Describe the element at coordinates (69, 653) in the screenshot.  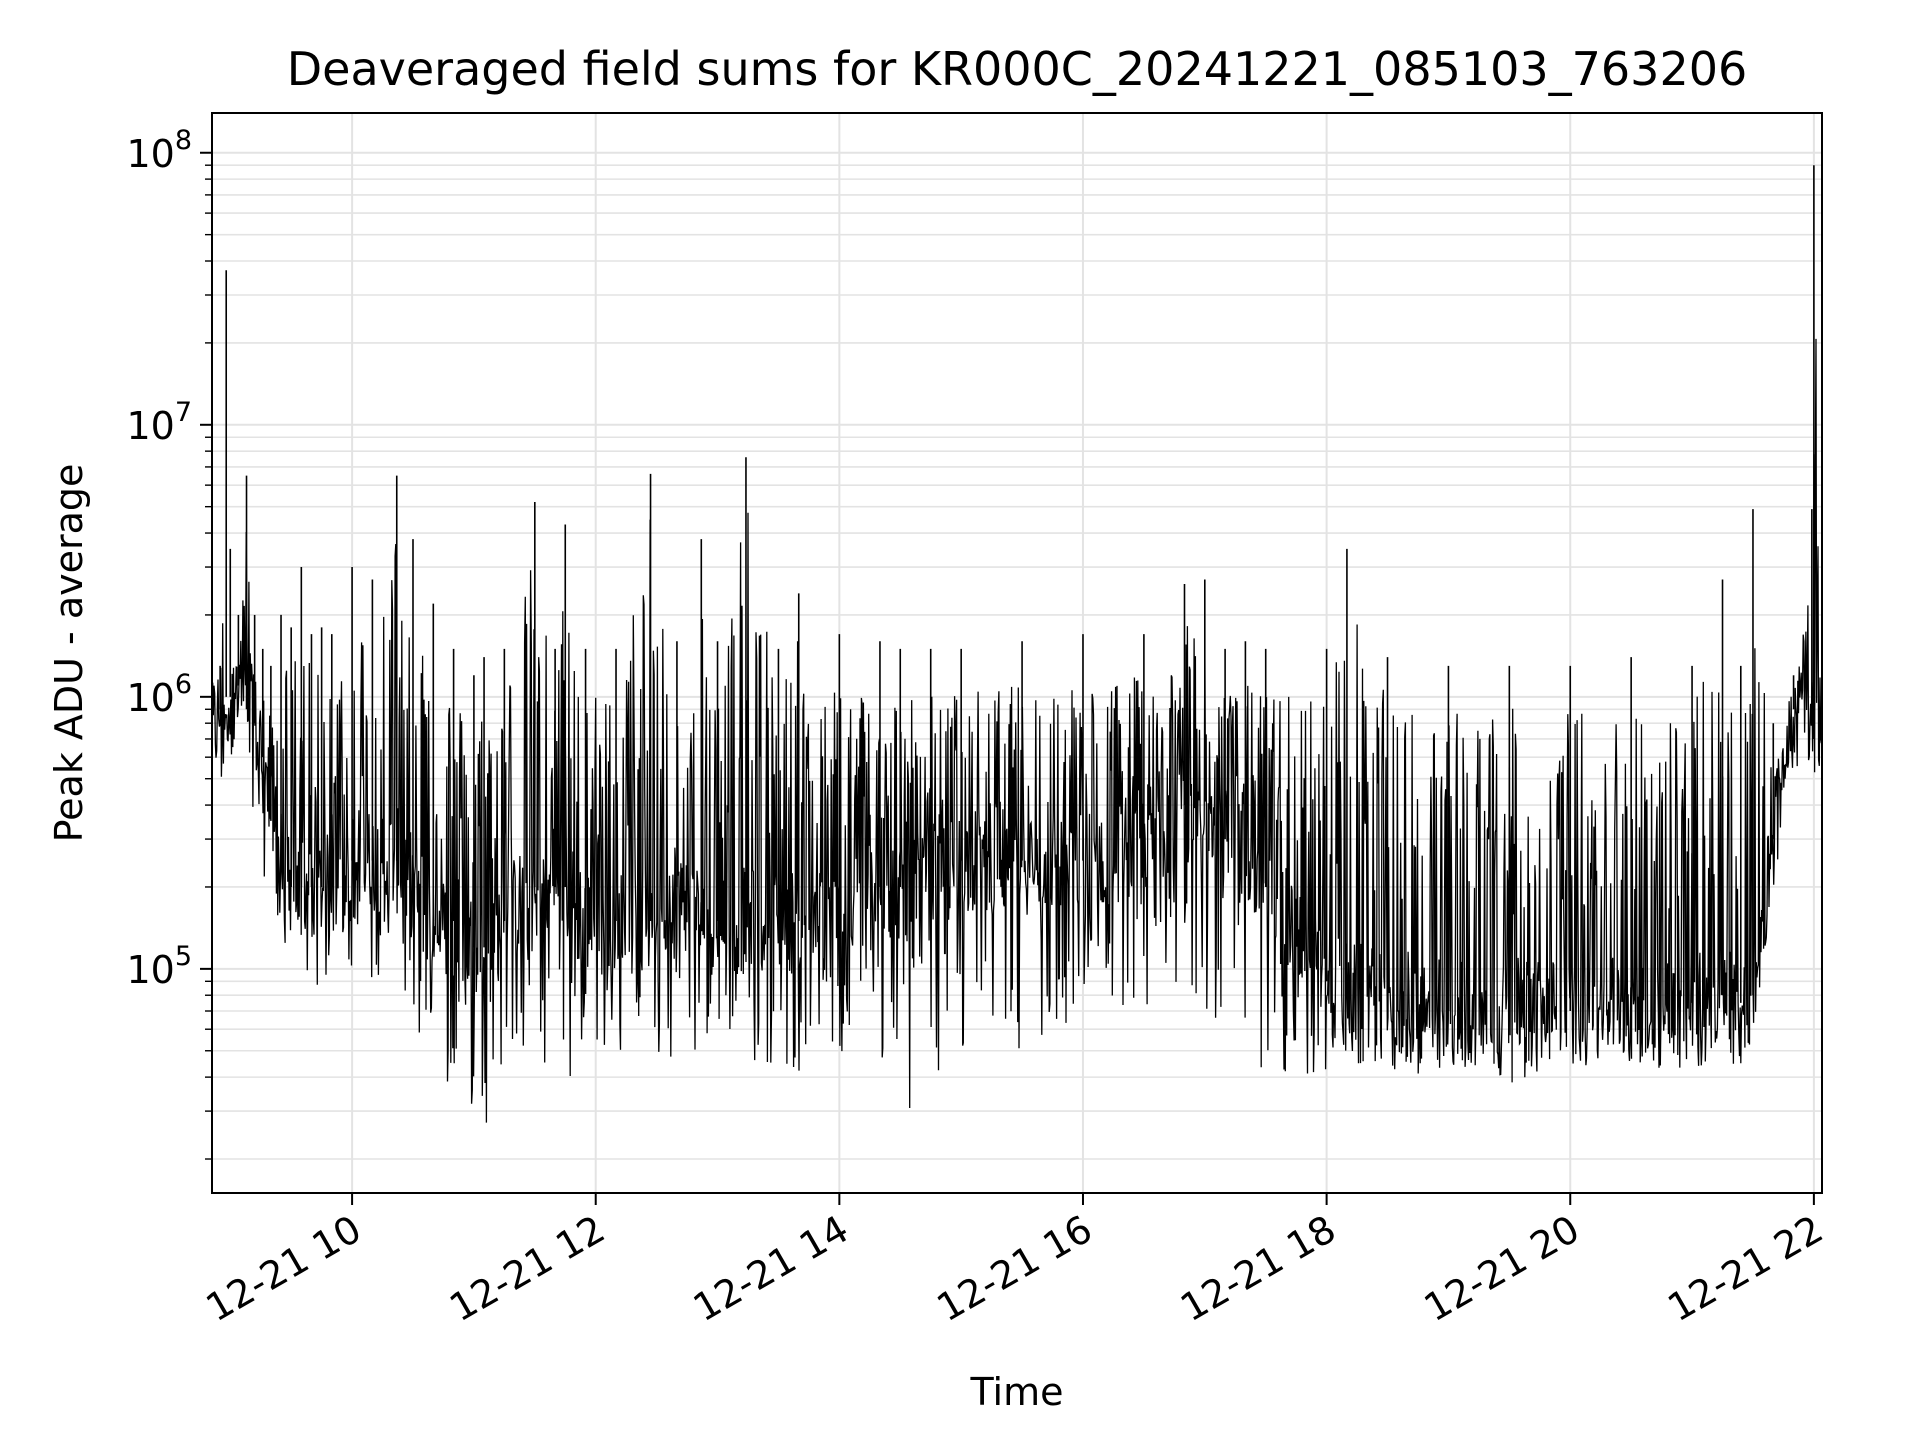
I see `y-axis-label: Peak ADU - average` at that location.